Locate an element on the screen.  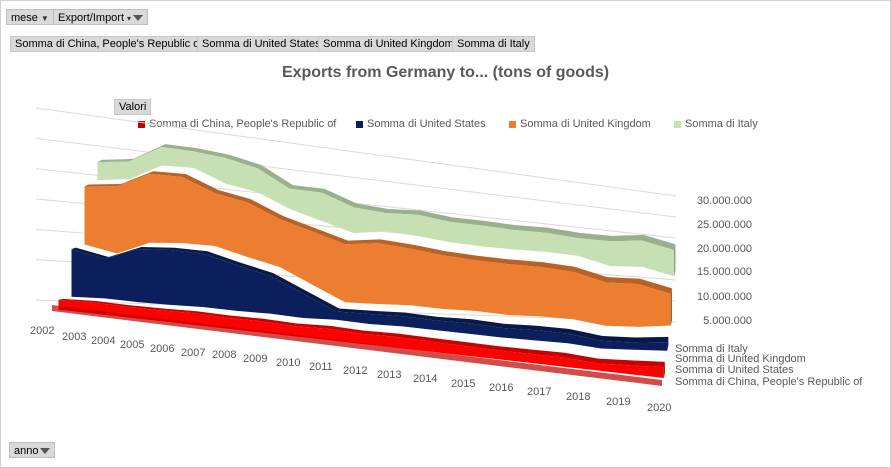
y-tick-label-4: 25.000.000 is located at coordinates (724, 225).